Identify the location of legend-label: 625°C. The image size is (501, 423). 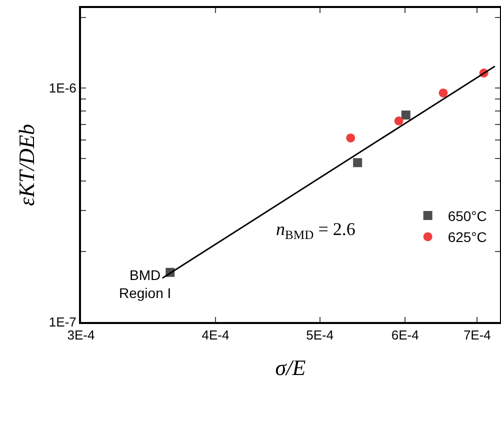
(467, 237).